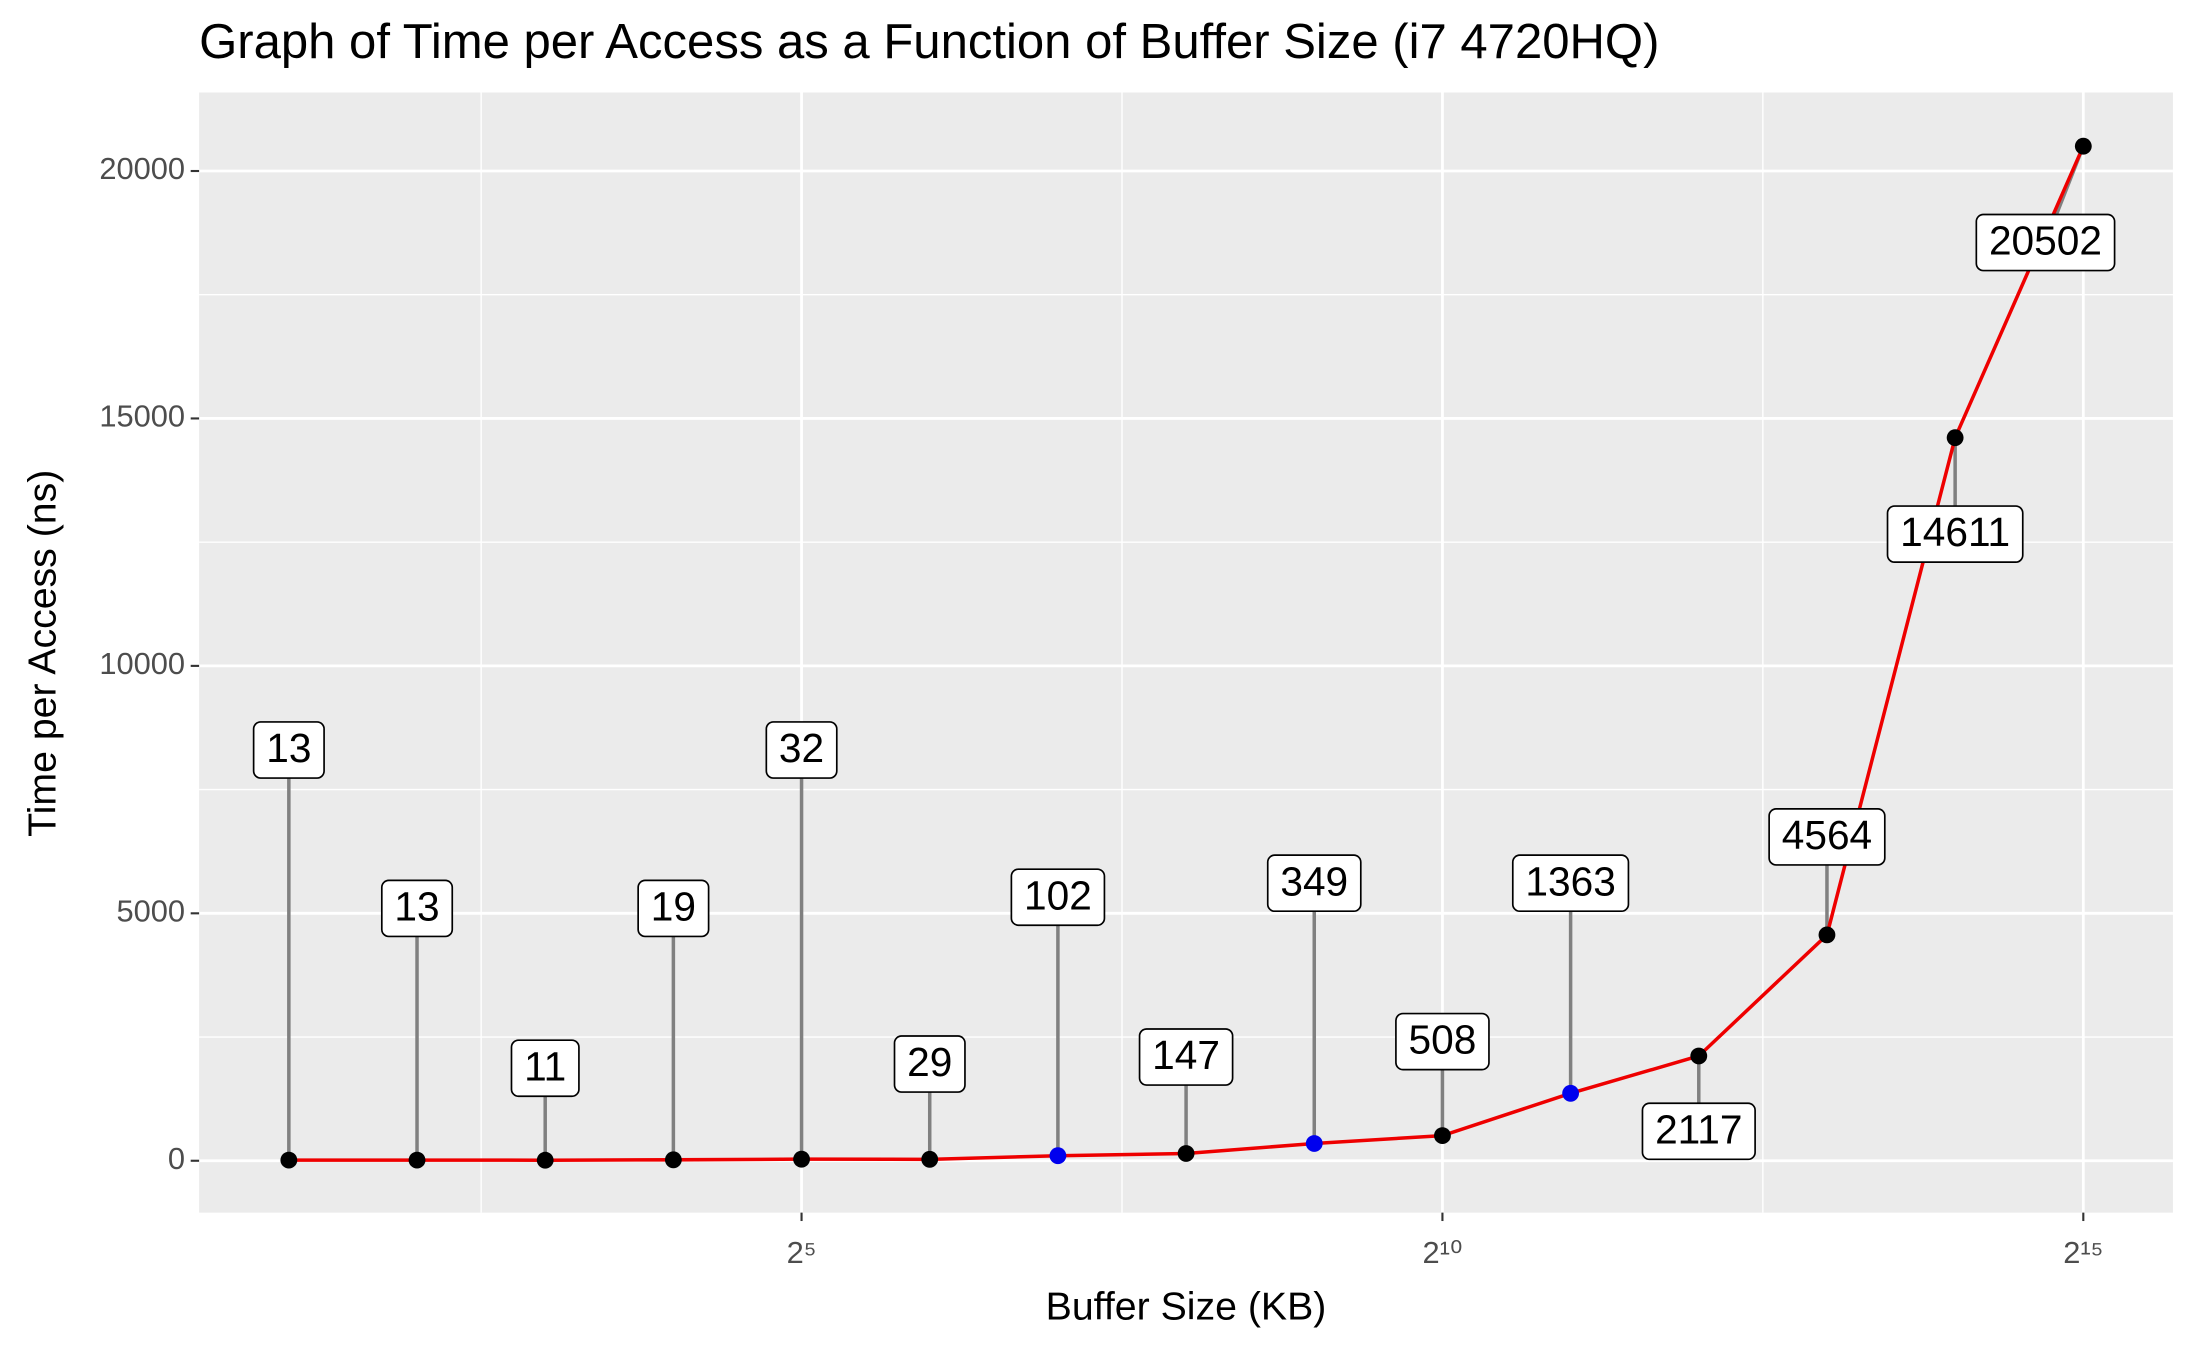 The width and height of the screenshot is (2187, 1350). I want to click on data-label: 102, so click(1058, 897).